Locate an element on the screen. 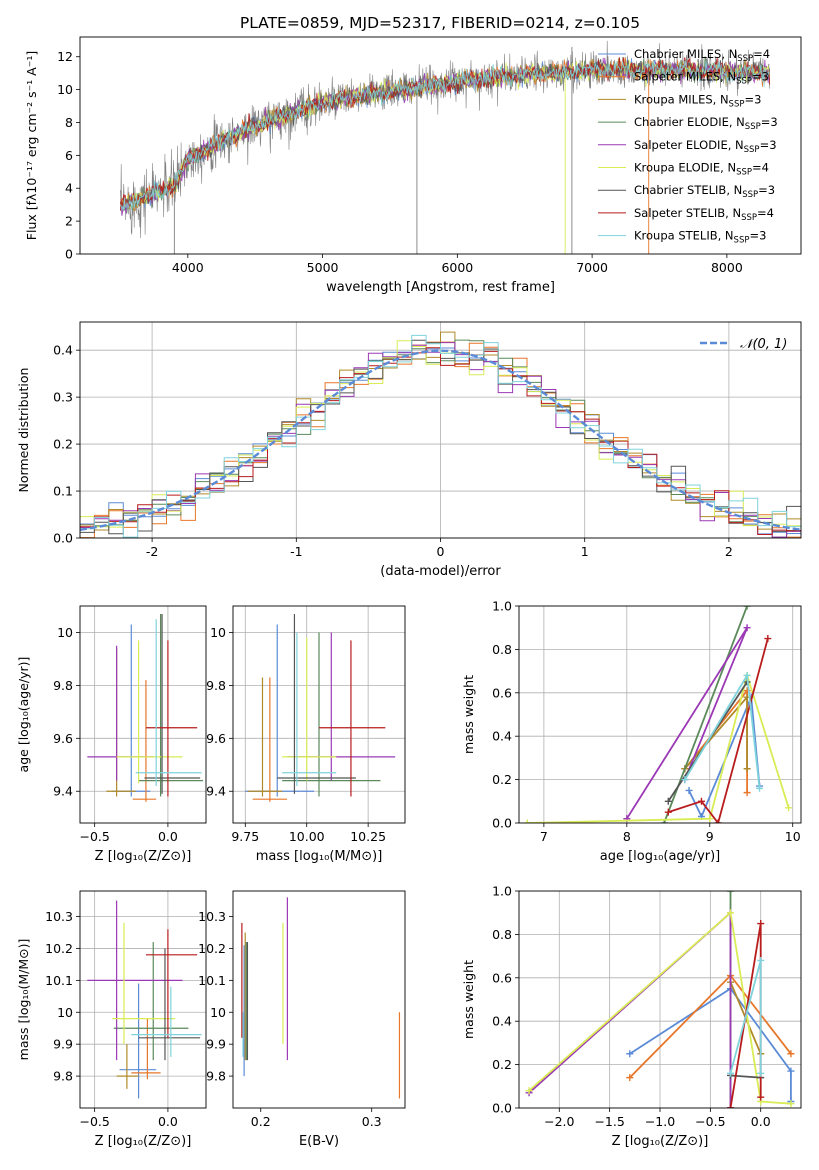 The width and height of the screenshot is (819, 1170). legend-label-suffix: =4 is located at coordinates (760, 168).